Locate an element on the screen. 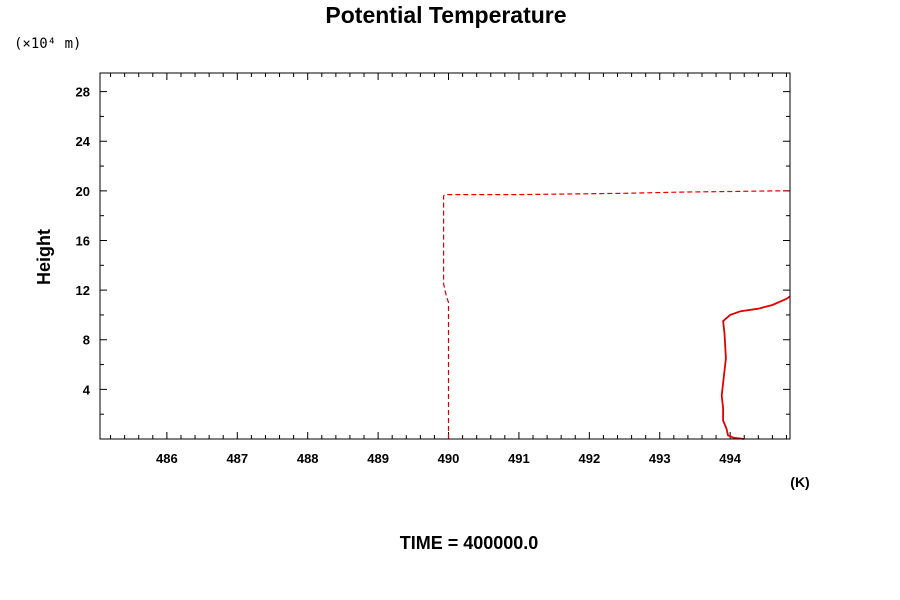 The image size is (900, 600). y-tick-label: 24 is located at coordinates (83, 141).